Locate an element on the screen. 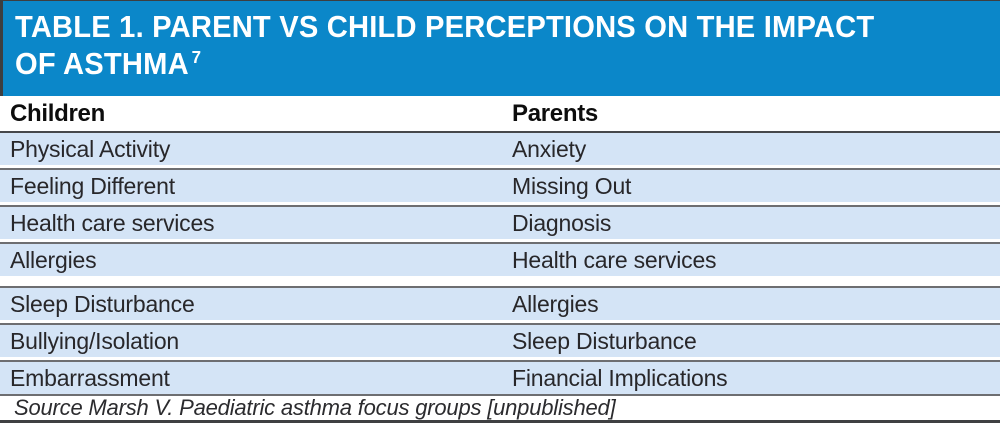 The width and height of the screenshot is (1000, 440). column-header-row: Children Parents is located at coordinates (500, 114).